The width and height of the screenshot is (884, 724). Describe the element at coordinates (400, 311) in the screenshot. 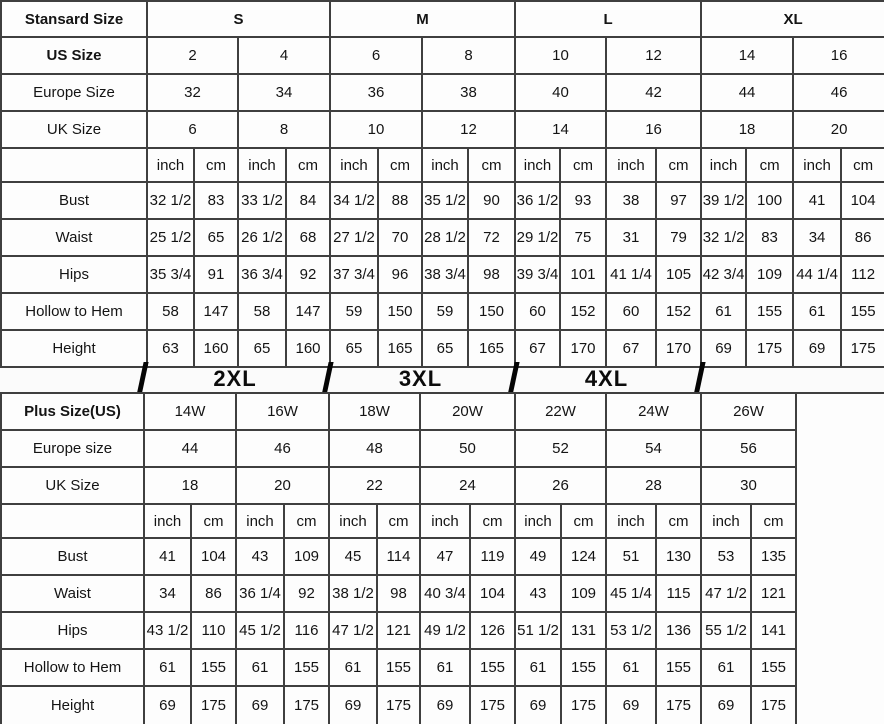

I see `value-cell: 150` at that location.